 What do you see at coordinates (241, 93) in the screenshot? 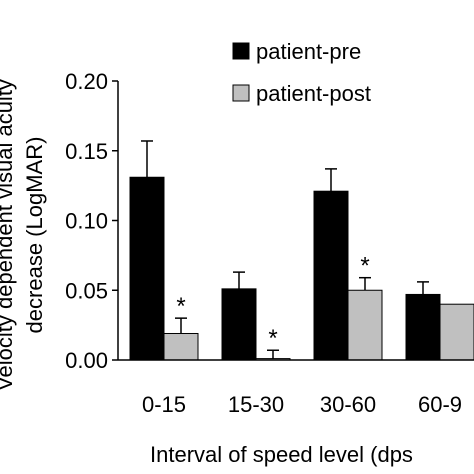
I see `legend-swatch-patient-post` at bounding box center [241, 93].